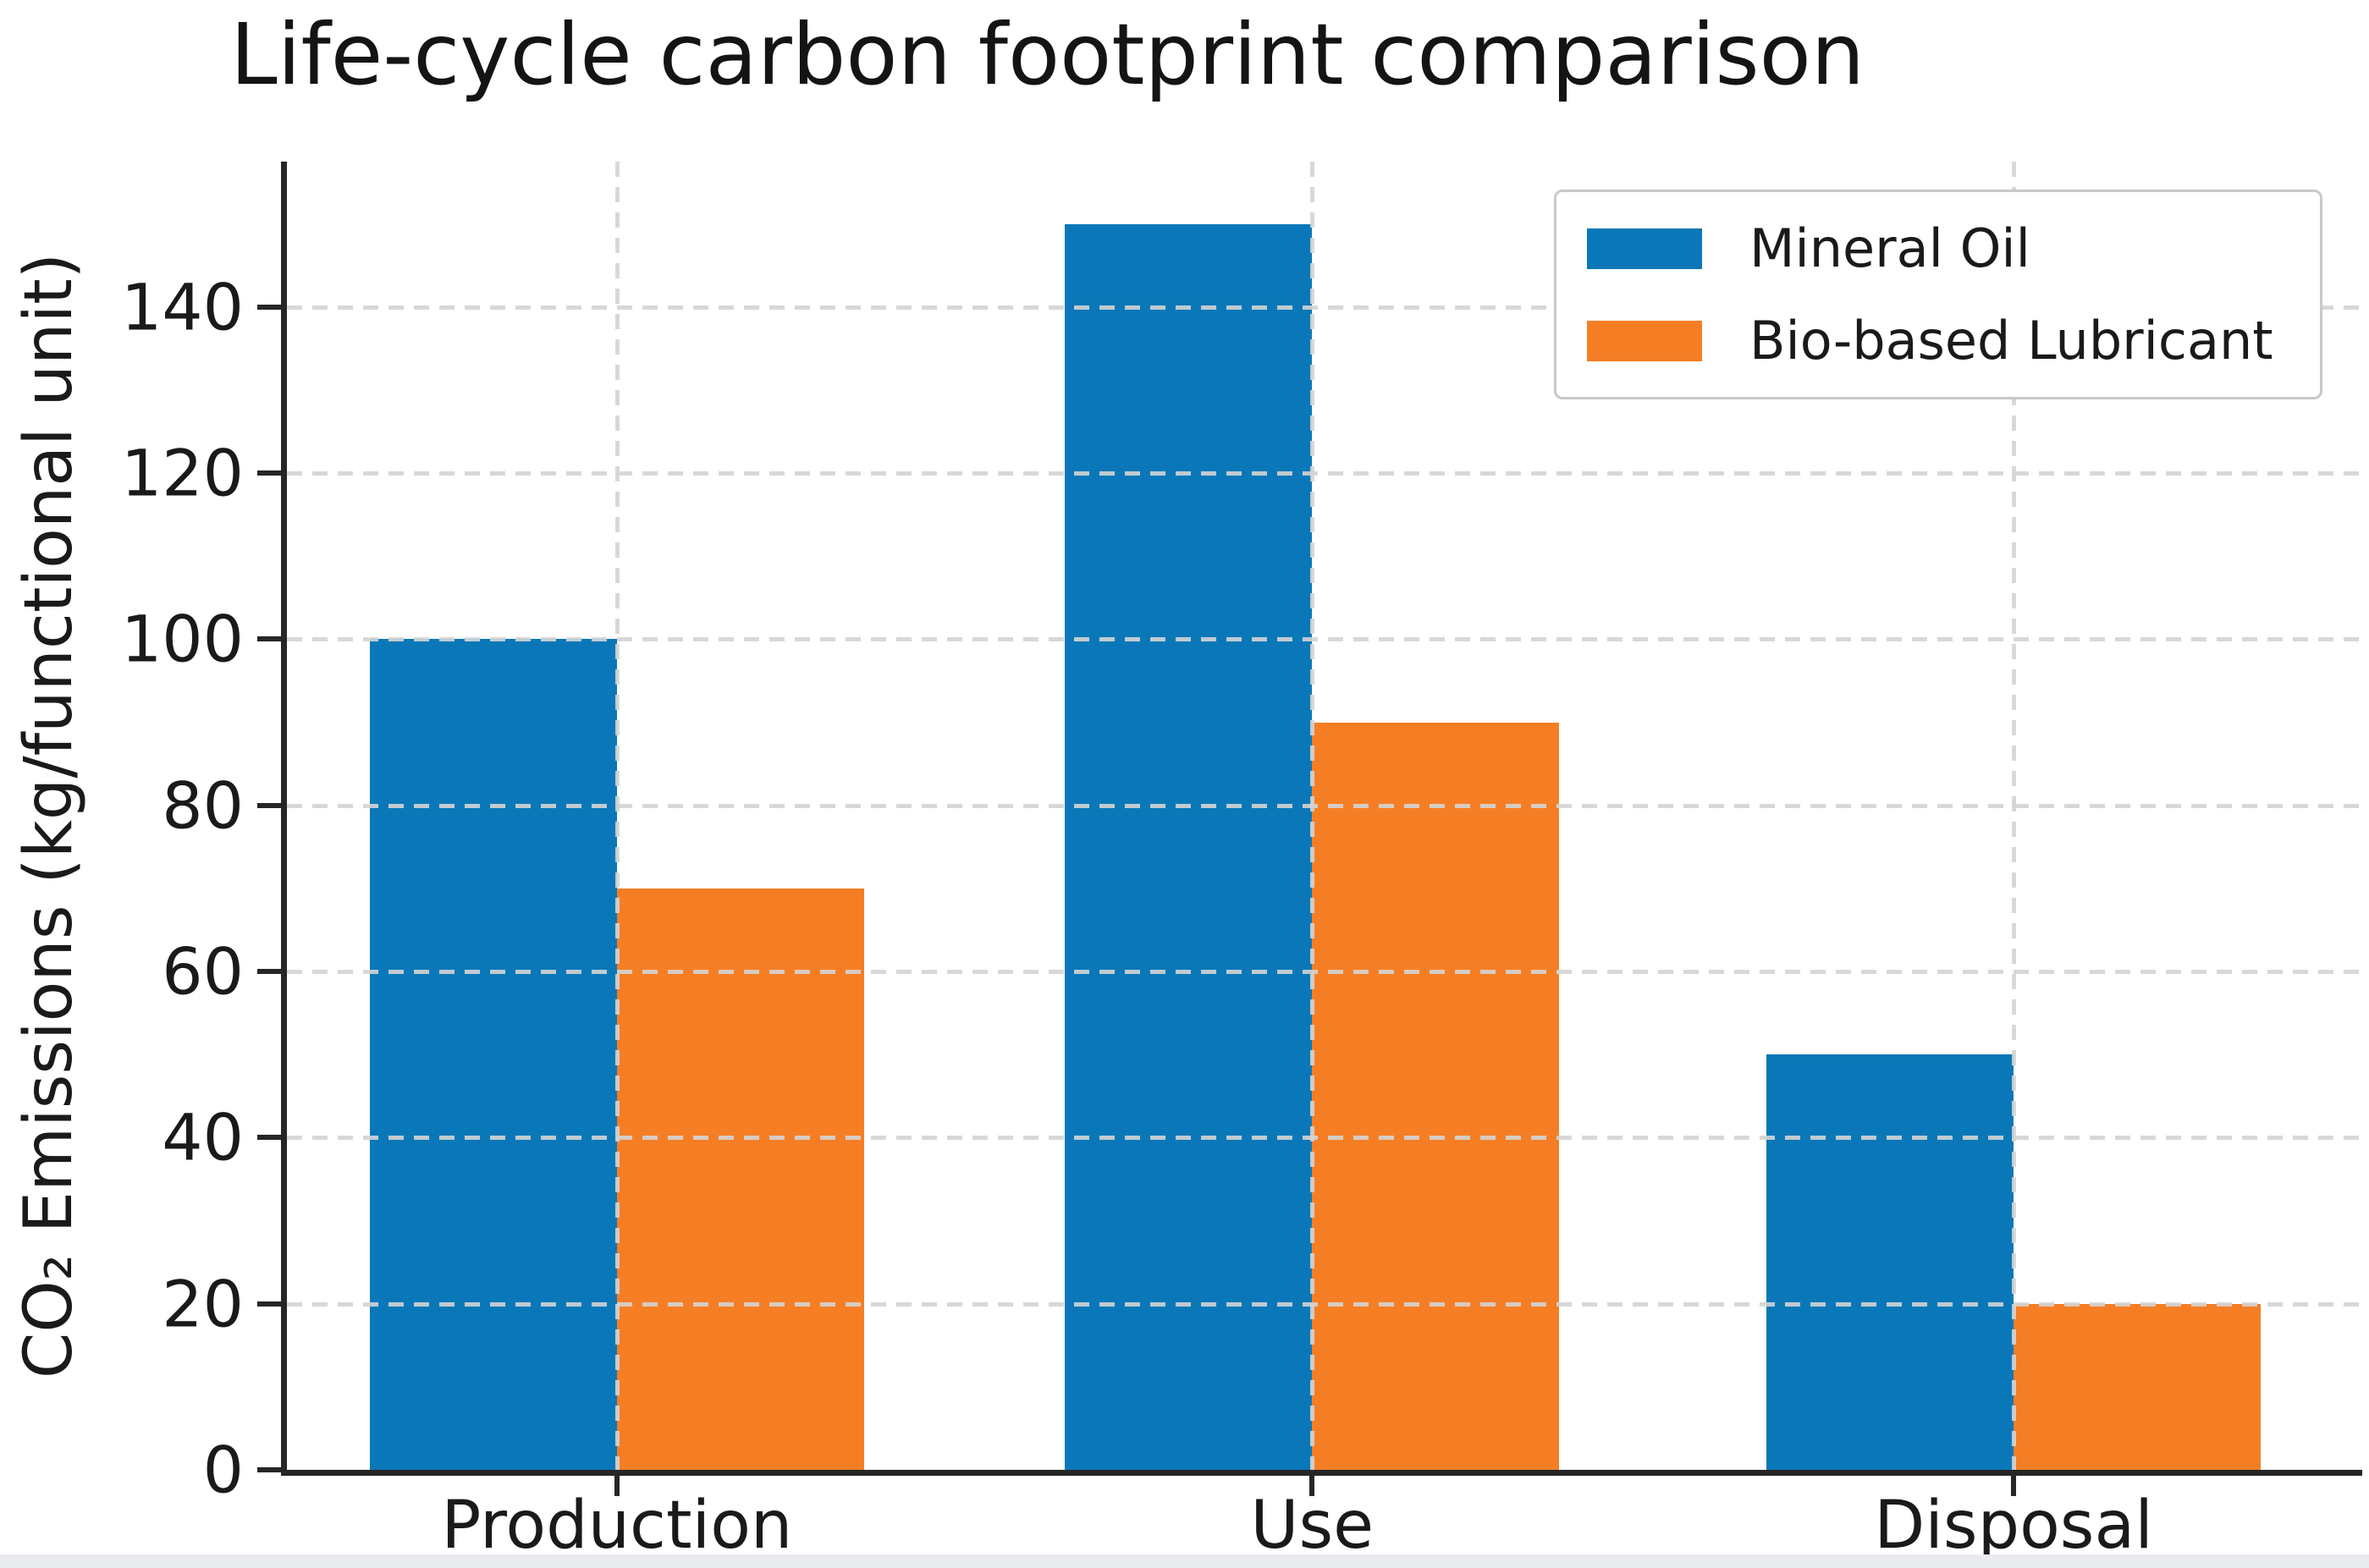 The width and height of the screenshot is (2369, 1568). I want to click on bottom-strip, so click(1184, 1561).